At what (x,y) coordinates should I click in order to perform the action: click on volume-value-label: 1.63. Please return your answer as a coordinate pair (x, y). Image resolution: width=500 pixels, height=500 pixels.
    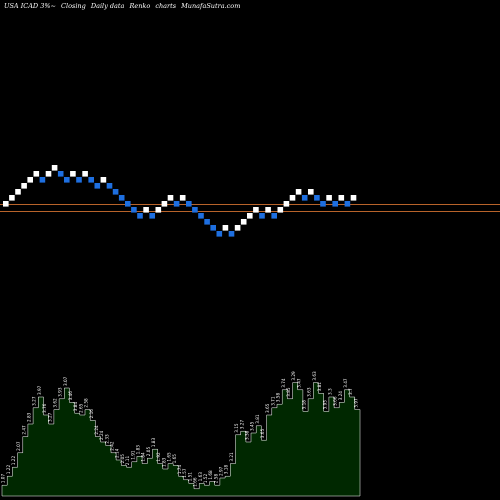
    Looking at the image, I should click on (200, 477).